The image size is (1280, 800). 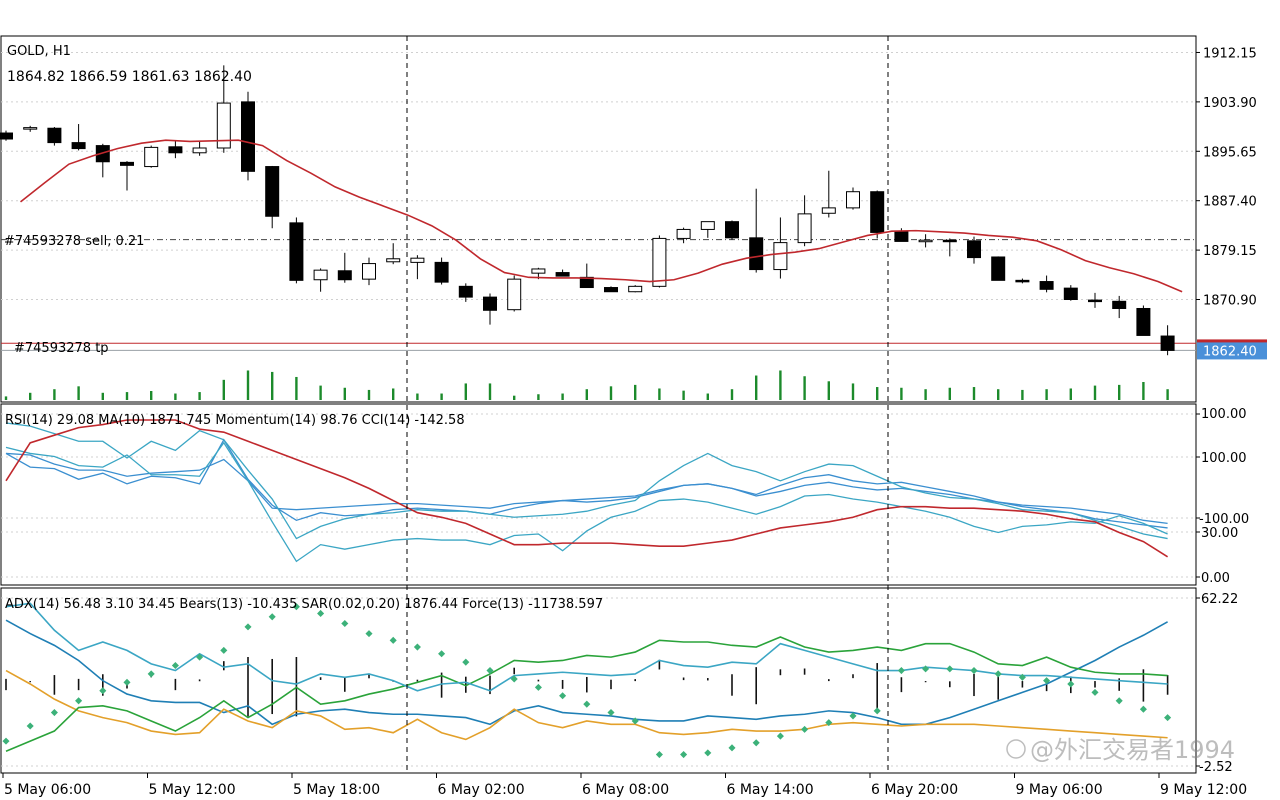 What do you see at coordinates (1059, 790) in the screenshot?
I see `time-tick-label: 9 May 06:00` at bounding box center [1059, 790].